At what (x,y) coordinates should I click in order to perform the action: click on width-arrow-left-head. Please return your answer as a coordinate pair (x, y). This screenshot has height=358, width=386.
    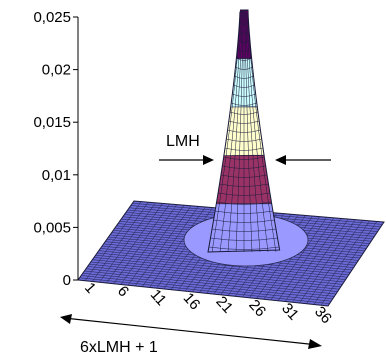
    Looking at the image, I should click on (208, 160).